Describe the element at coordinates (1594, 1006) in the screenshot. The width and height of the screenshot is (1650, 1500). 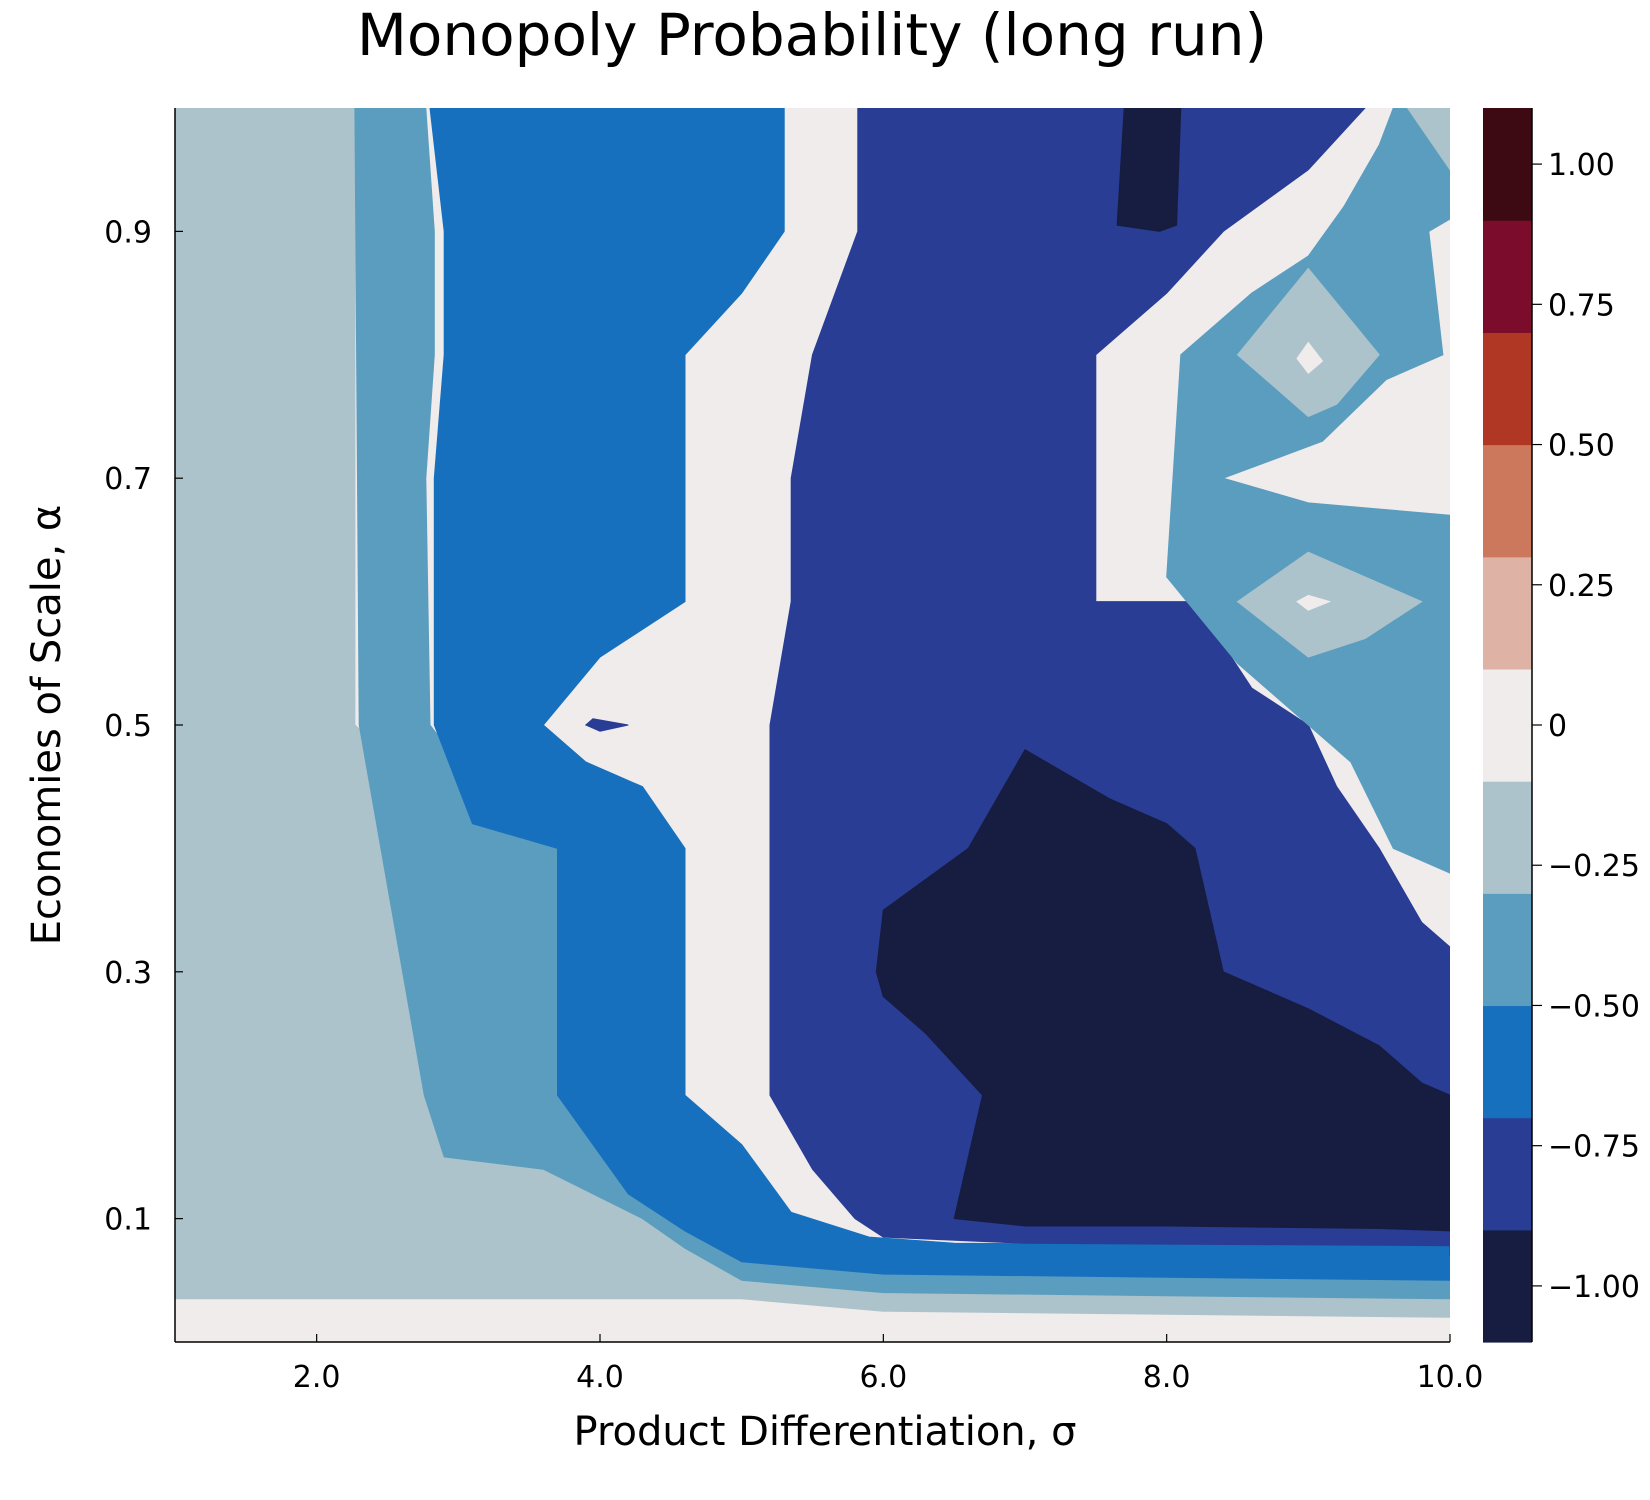
I see `colorbar-tick-label: −0.50` at that location.